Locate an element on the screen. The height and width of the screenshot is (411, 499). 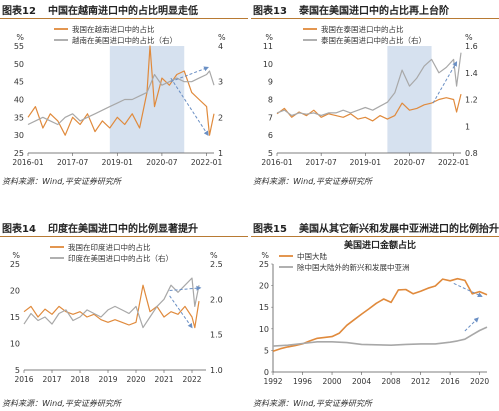
y-tick-label-right: 1.5 is located at coordinates (216, 335).